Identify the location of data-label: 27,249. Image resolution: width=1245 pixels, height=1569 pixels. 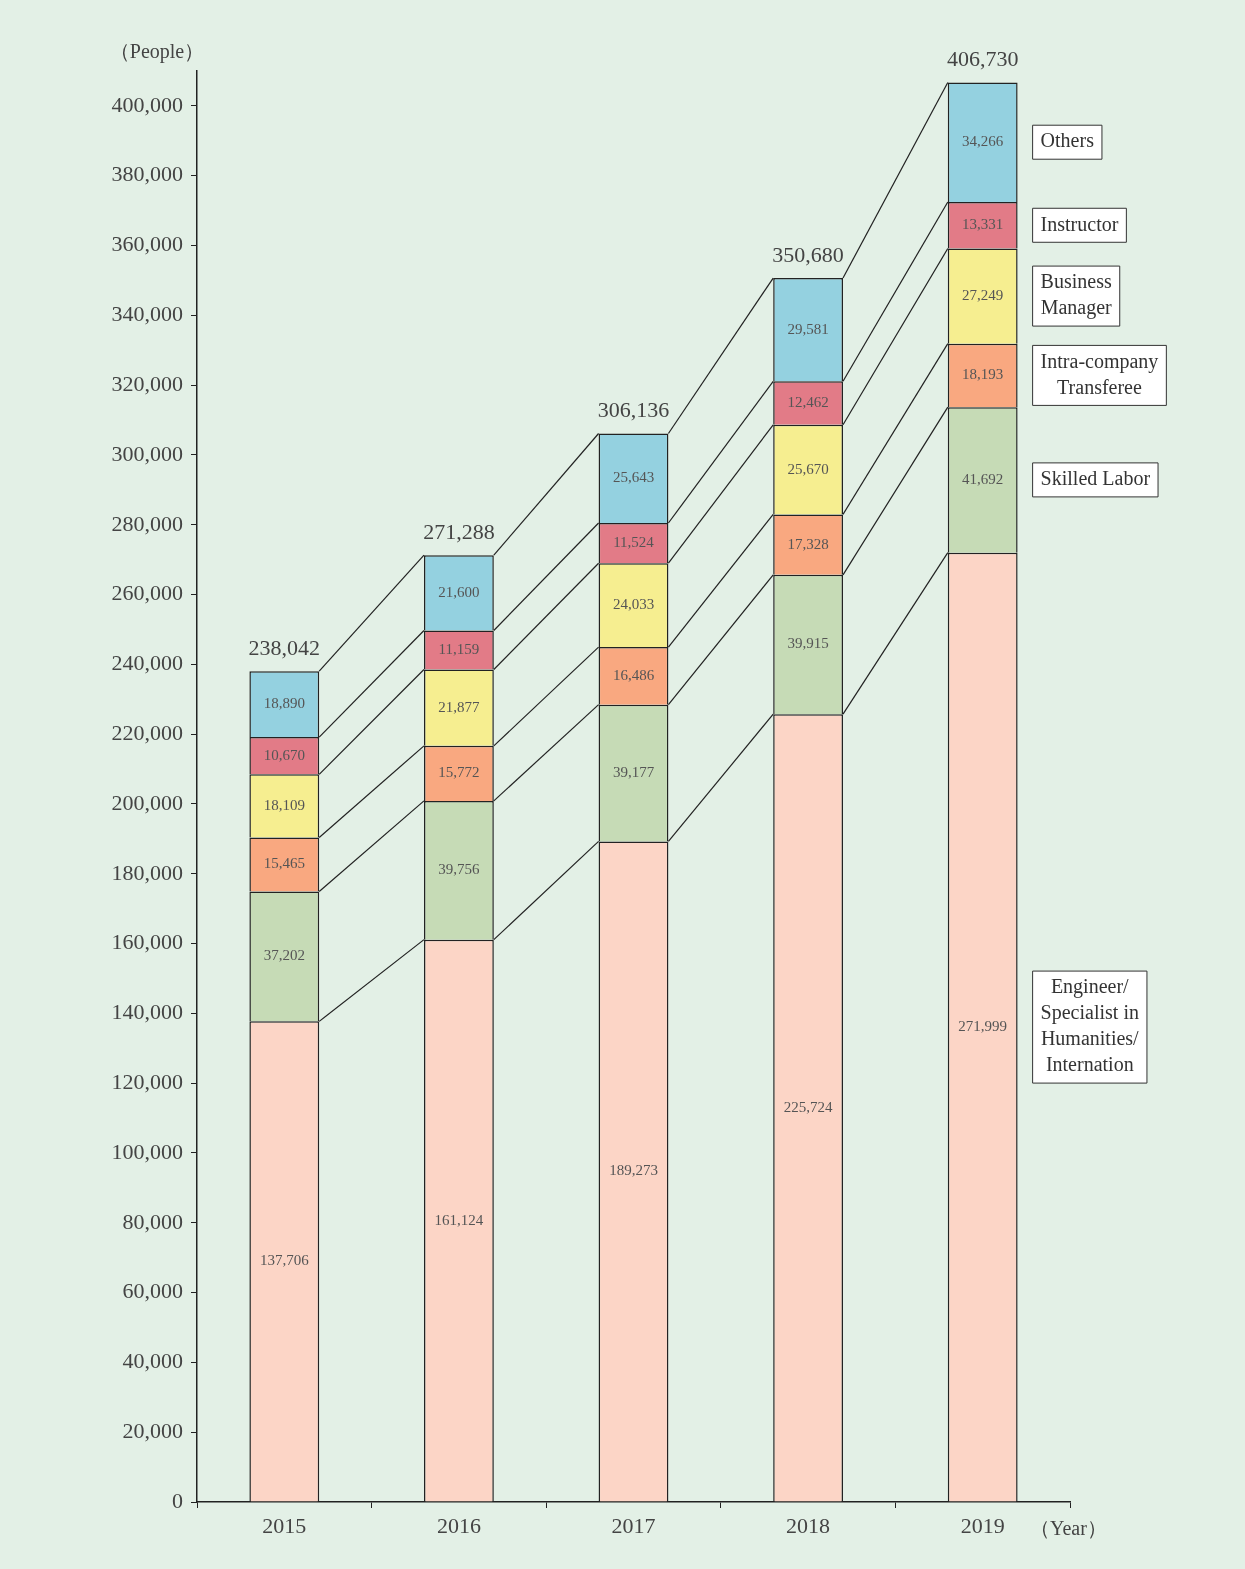
(983, 295).